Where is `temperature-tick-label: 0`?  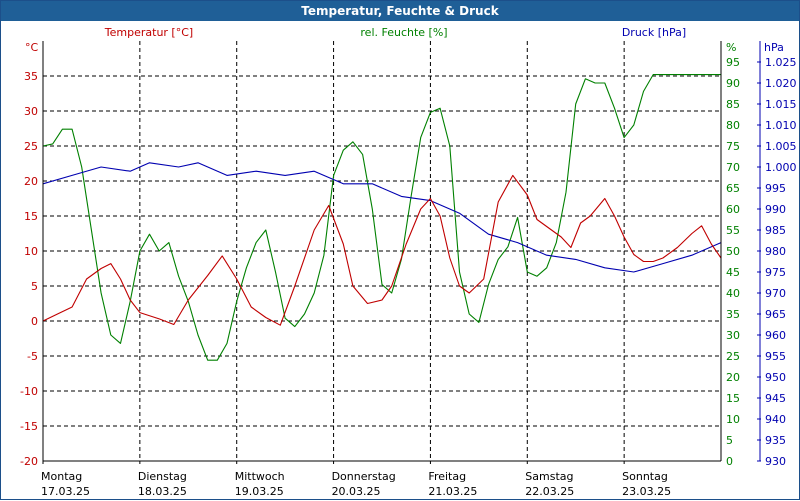
temperature-tick-label: 0 is located at coordinates (34, 321).